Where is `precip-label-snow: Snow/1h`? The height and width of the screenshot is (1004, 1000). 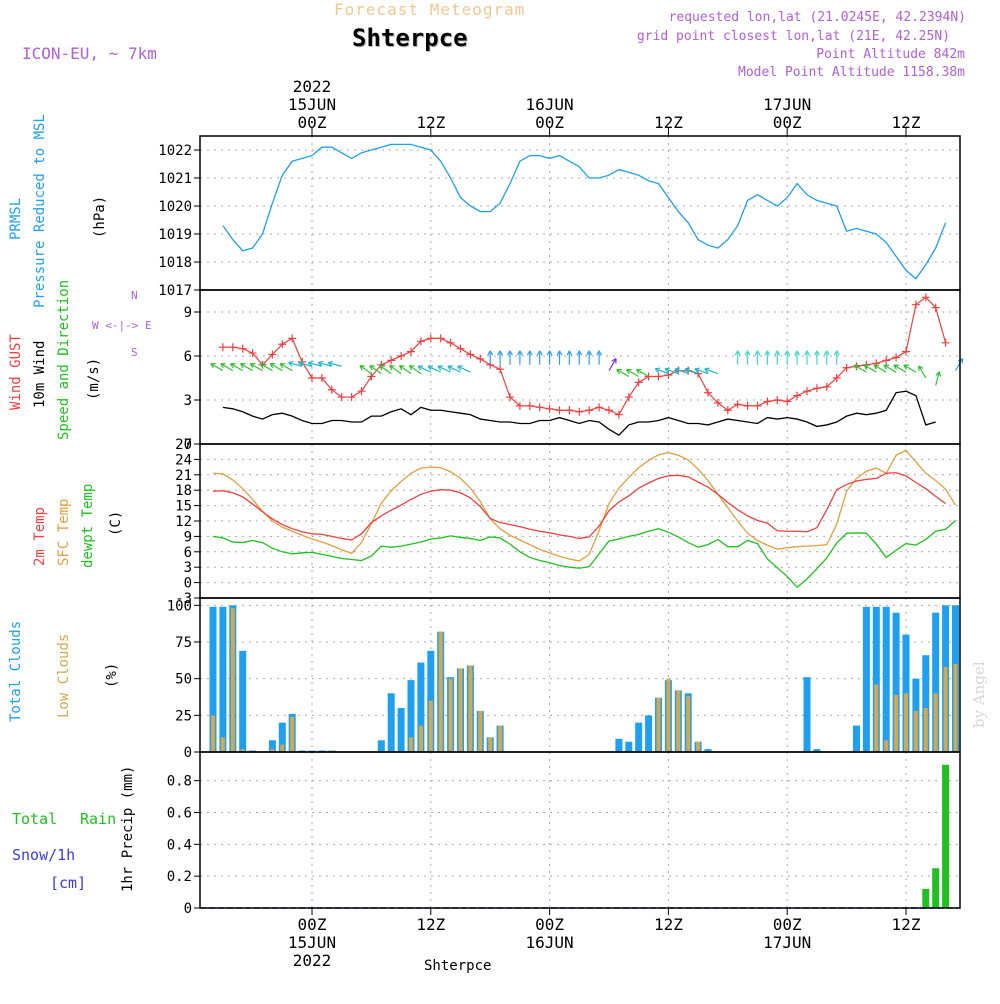
precip-label-snow: Snow/1h is located at coordinates (44, 855).